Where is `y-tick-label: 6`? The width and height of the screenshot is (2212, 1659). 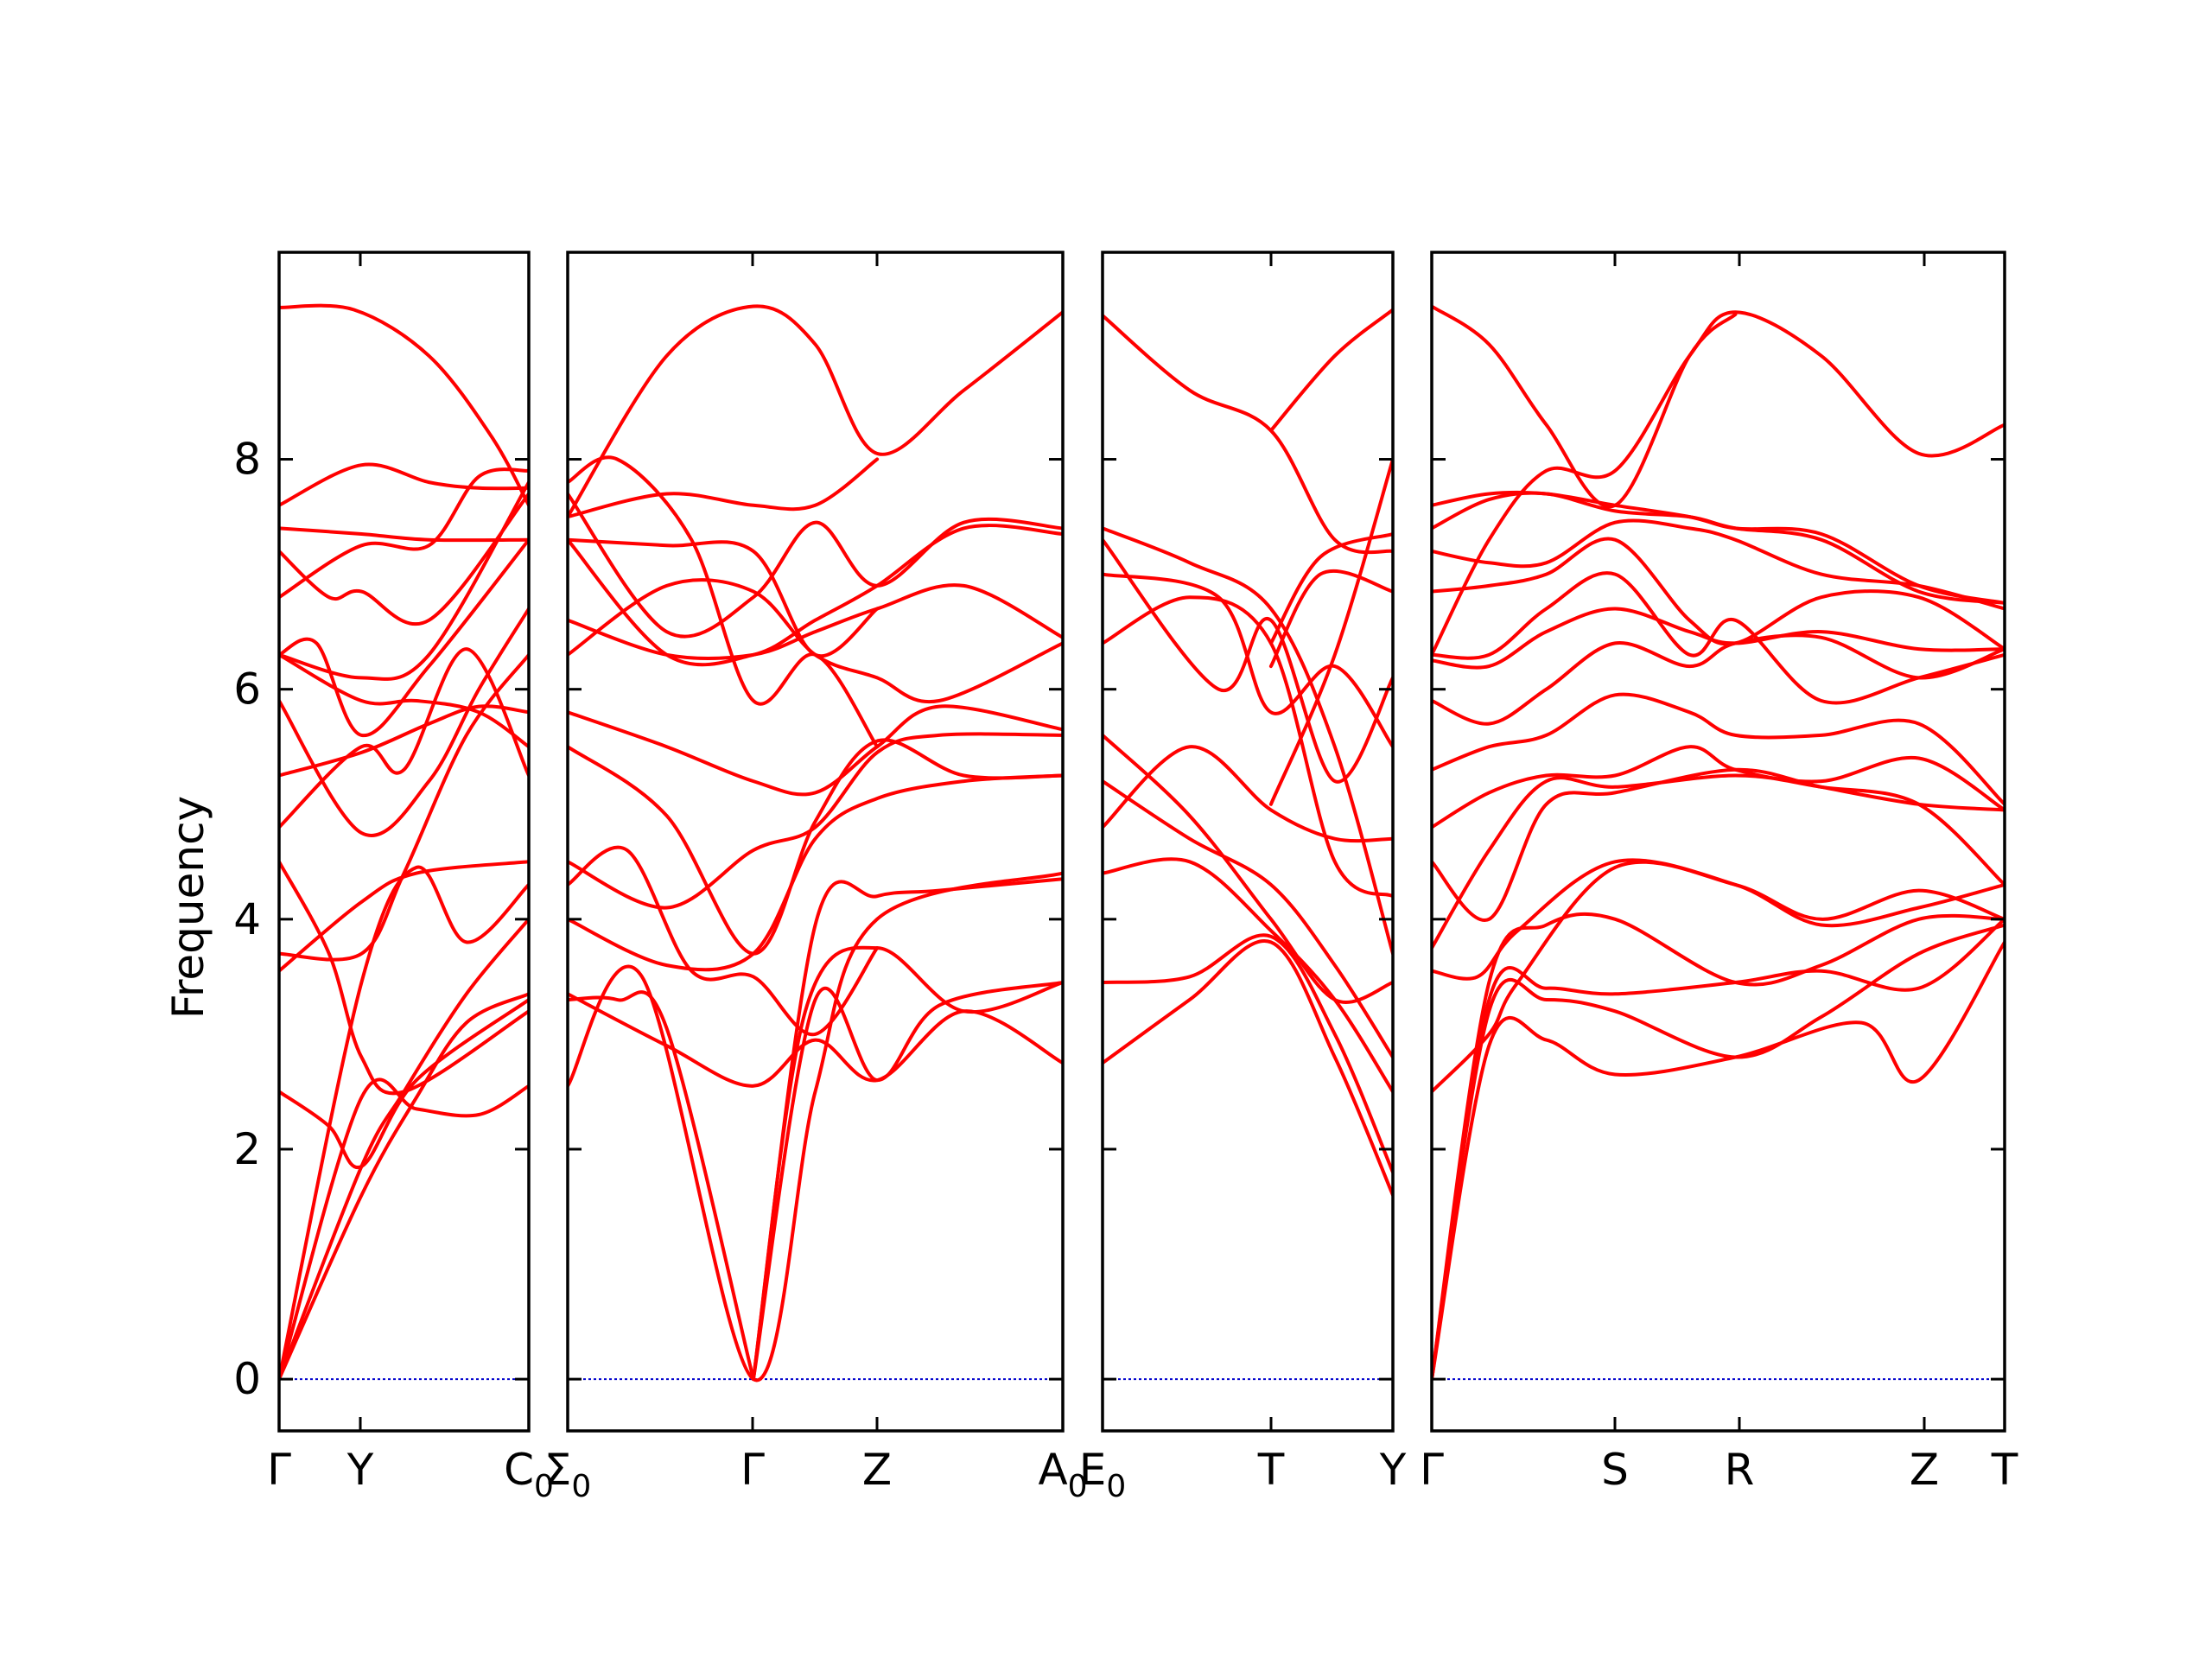 y-tick-label: 6 is located at coordinates (247, 689).